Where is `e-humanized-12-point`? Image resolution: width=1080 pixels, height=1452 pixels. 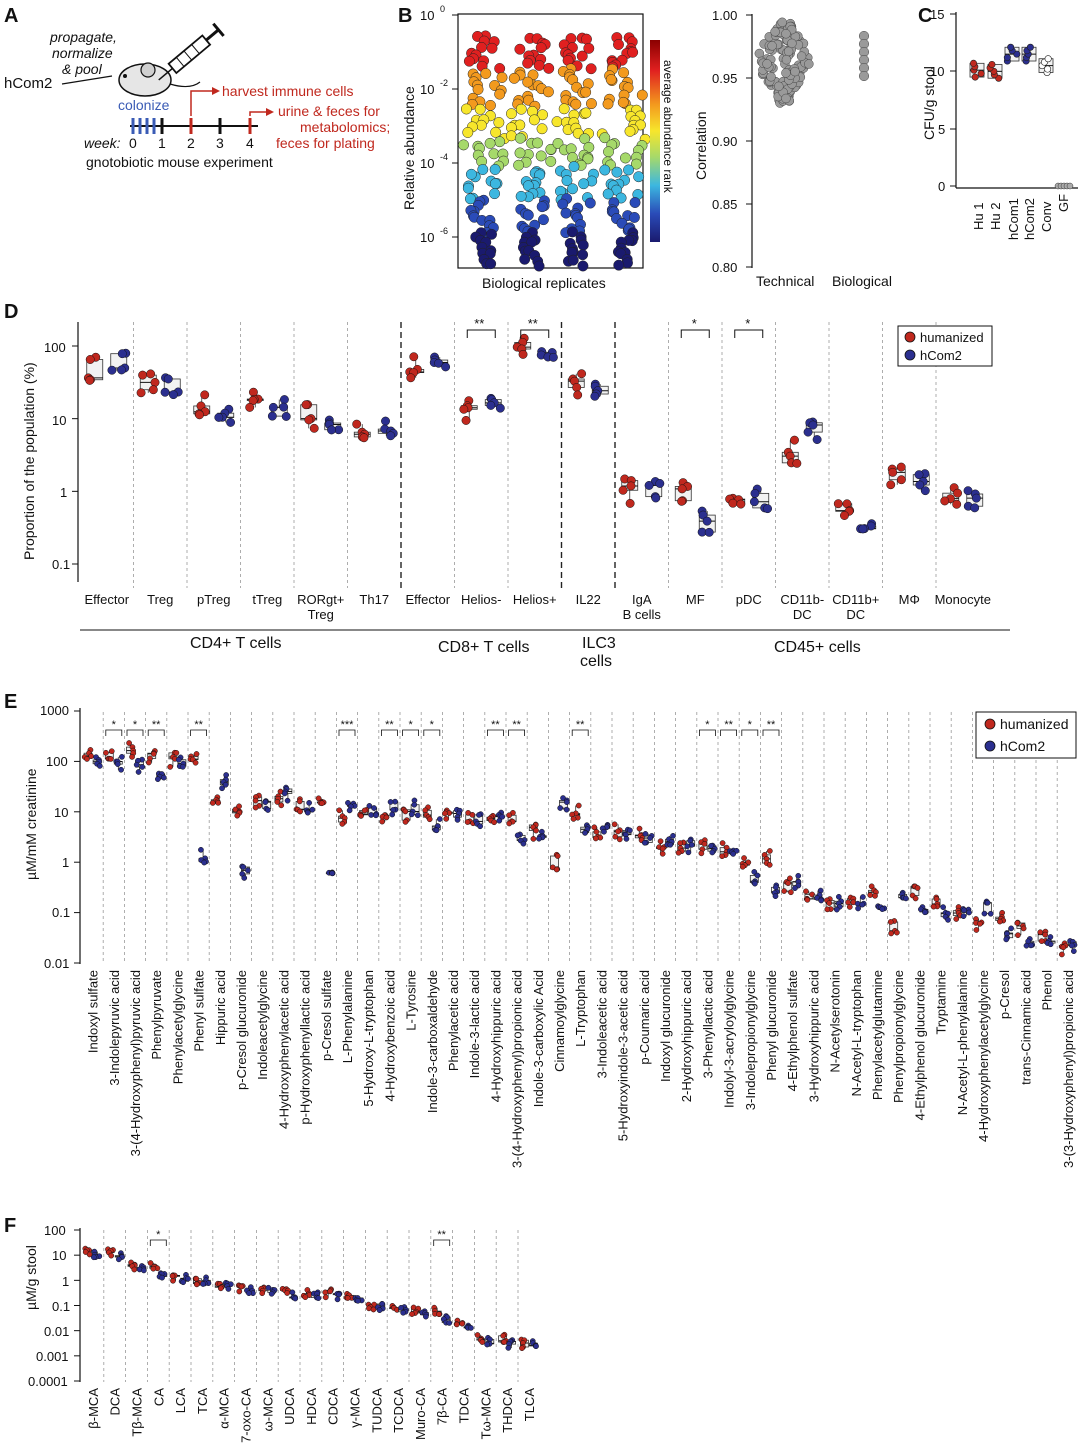
e-humanized-12-point is located at coordinates (339, 810).